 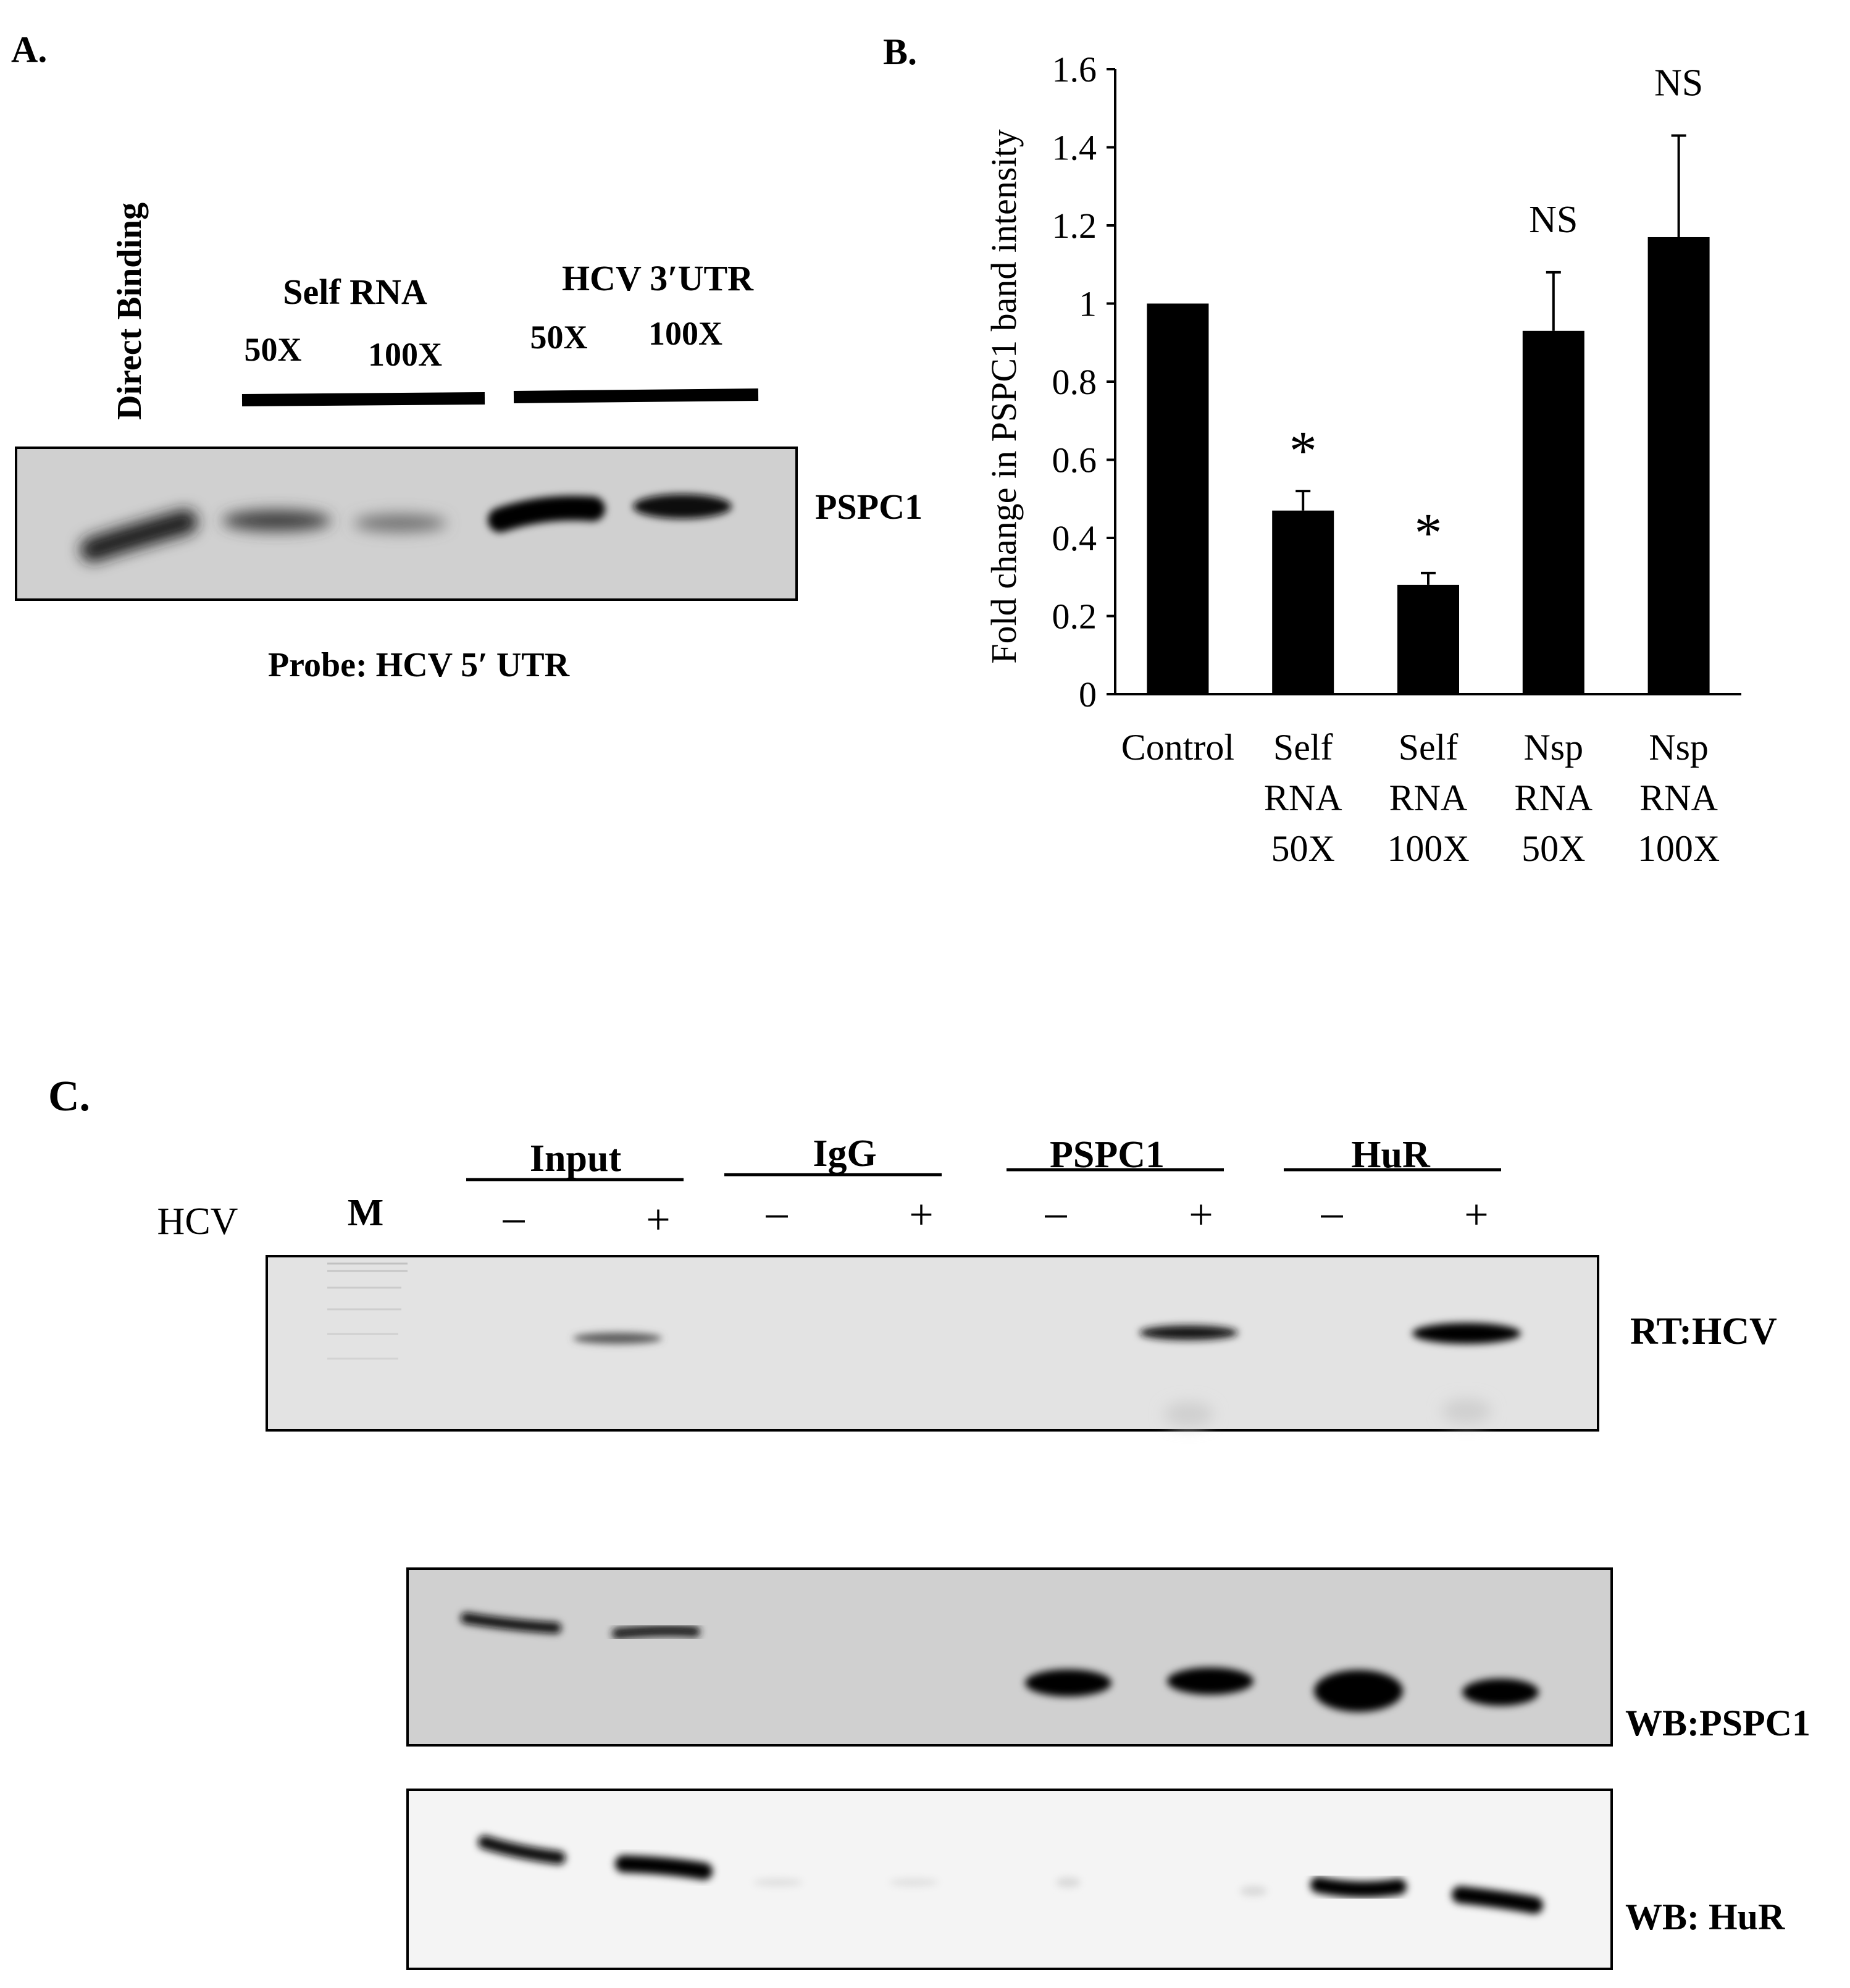 What do you see at coordinates (658, 1220) in the screenshot?
I see `hcv-sign-2: +` at bounding box center [658, 1220].